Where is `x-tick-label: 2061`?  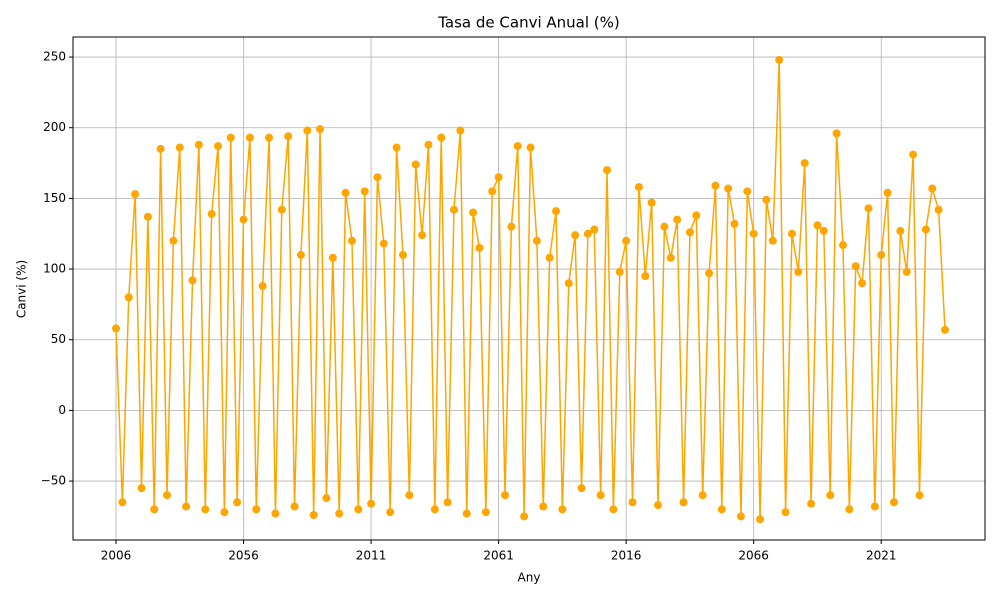
x-tick-label: 2061 is located at coordinates (498, 556).